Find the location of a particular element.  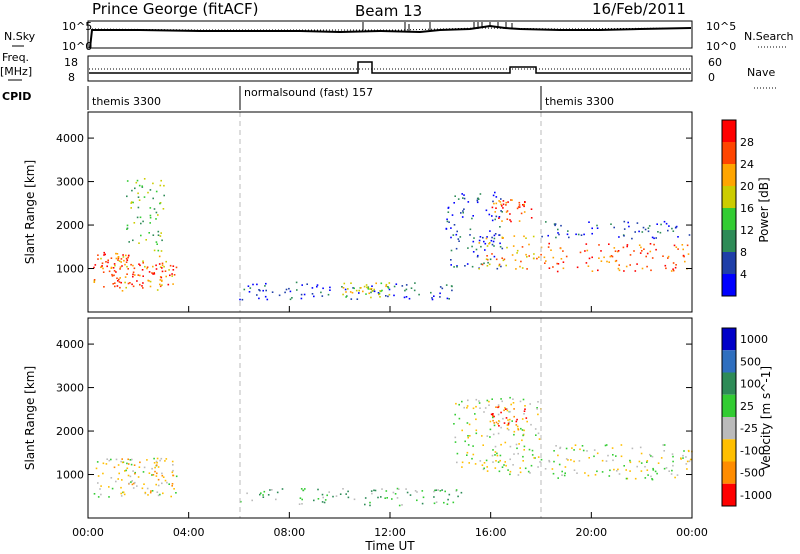

noise-sky-line is located at coordinates (390, 36).